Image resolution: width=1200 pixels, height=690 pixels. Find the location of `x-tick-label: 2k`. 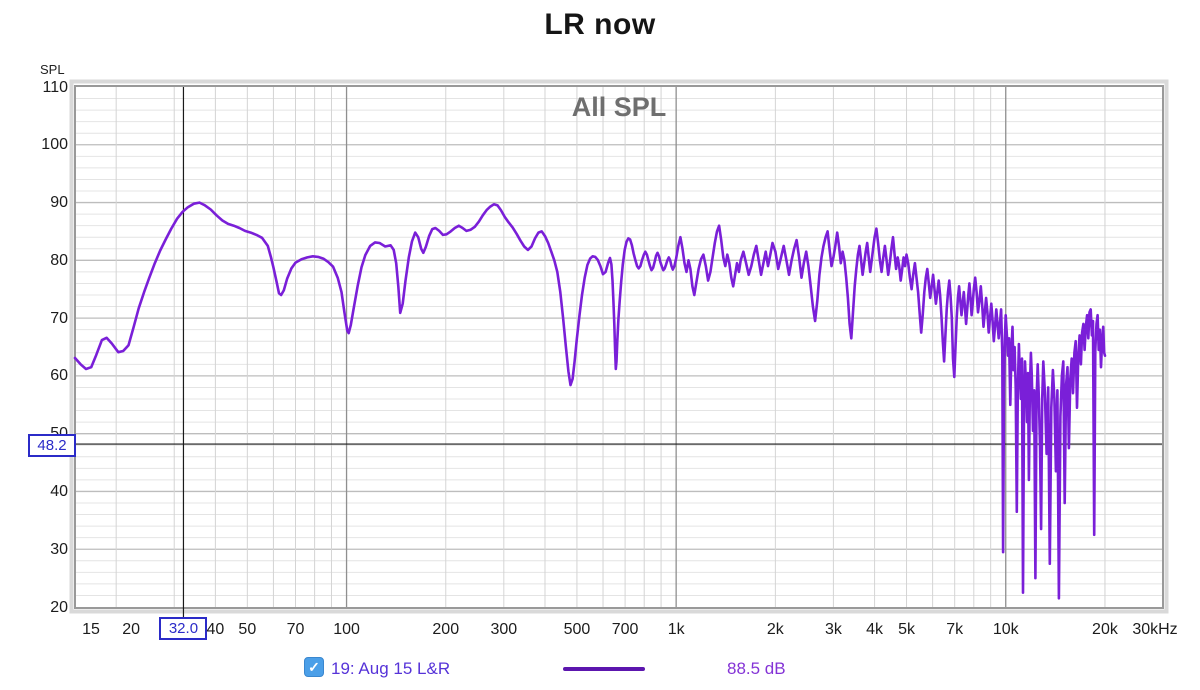

x-tick-label: 2k is located at coordinates (775, 629).